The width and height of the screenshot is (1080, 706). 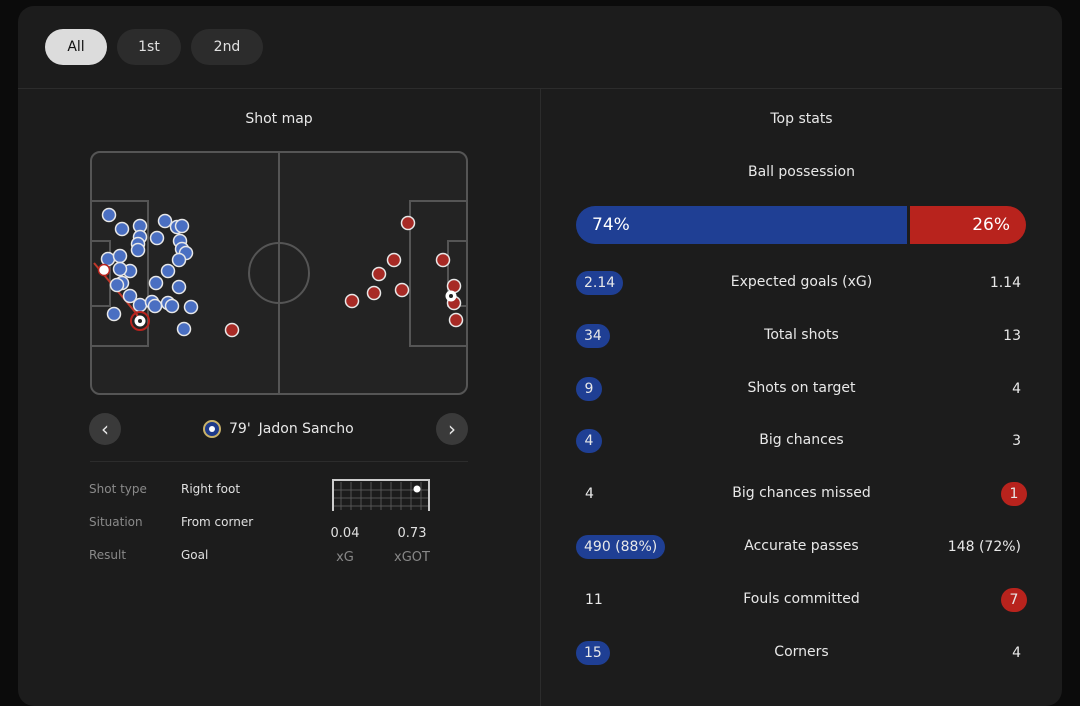 I want to click on situation-value: From corner, so click(x=217, y=522).